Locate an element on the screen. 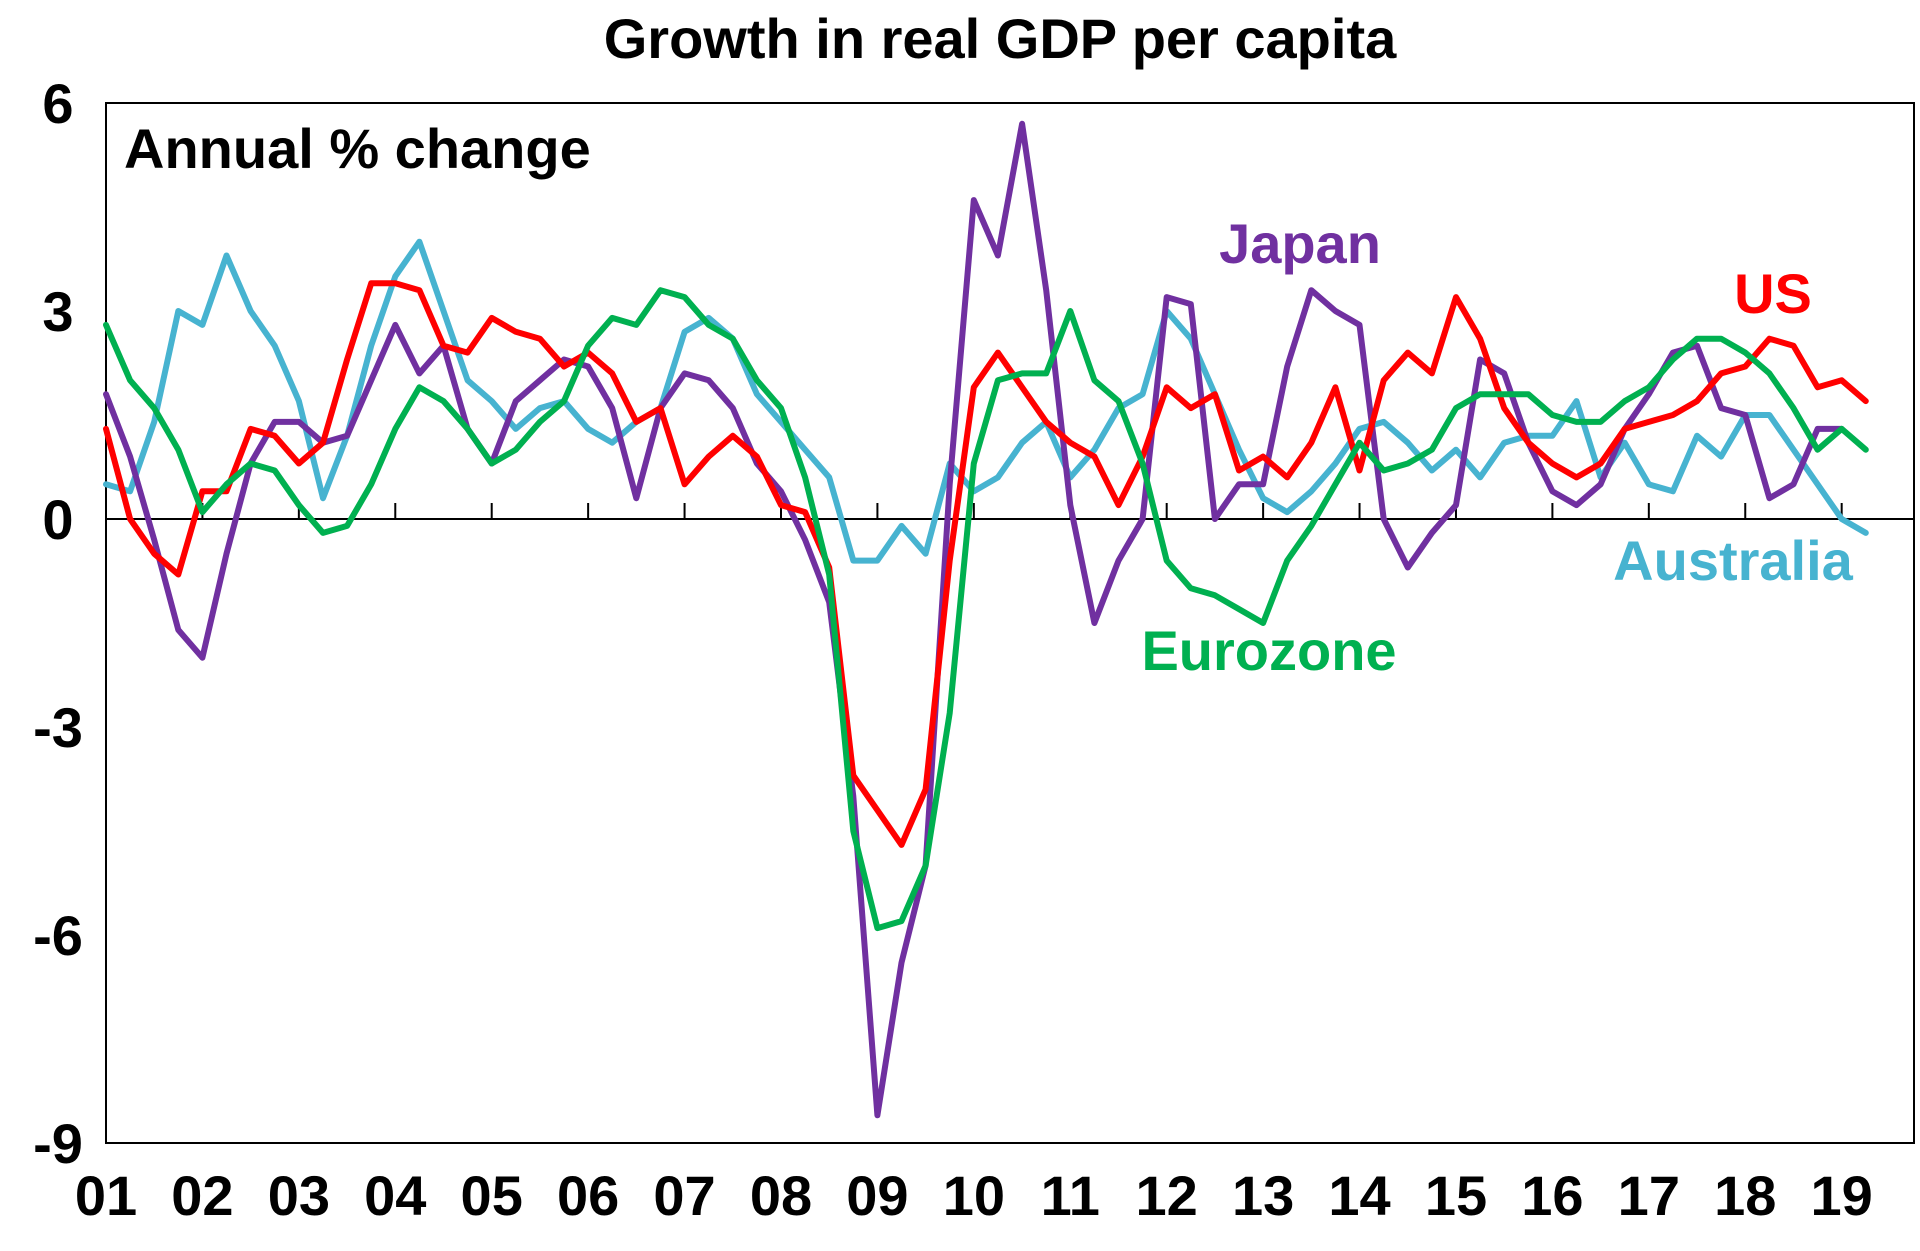 The width and height of the screenshot is (1920, 1251). x-tick-label: 11 is located at coordinates (1070, 1195).